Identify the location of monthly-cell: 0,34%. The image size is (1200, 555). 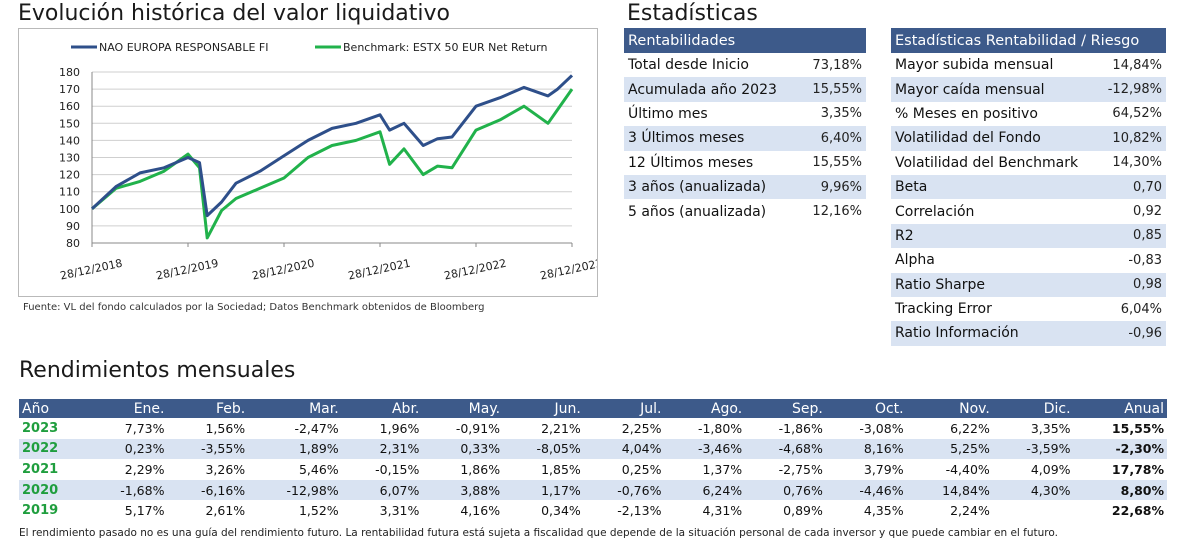
(561, 511).